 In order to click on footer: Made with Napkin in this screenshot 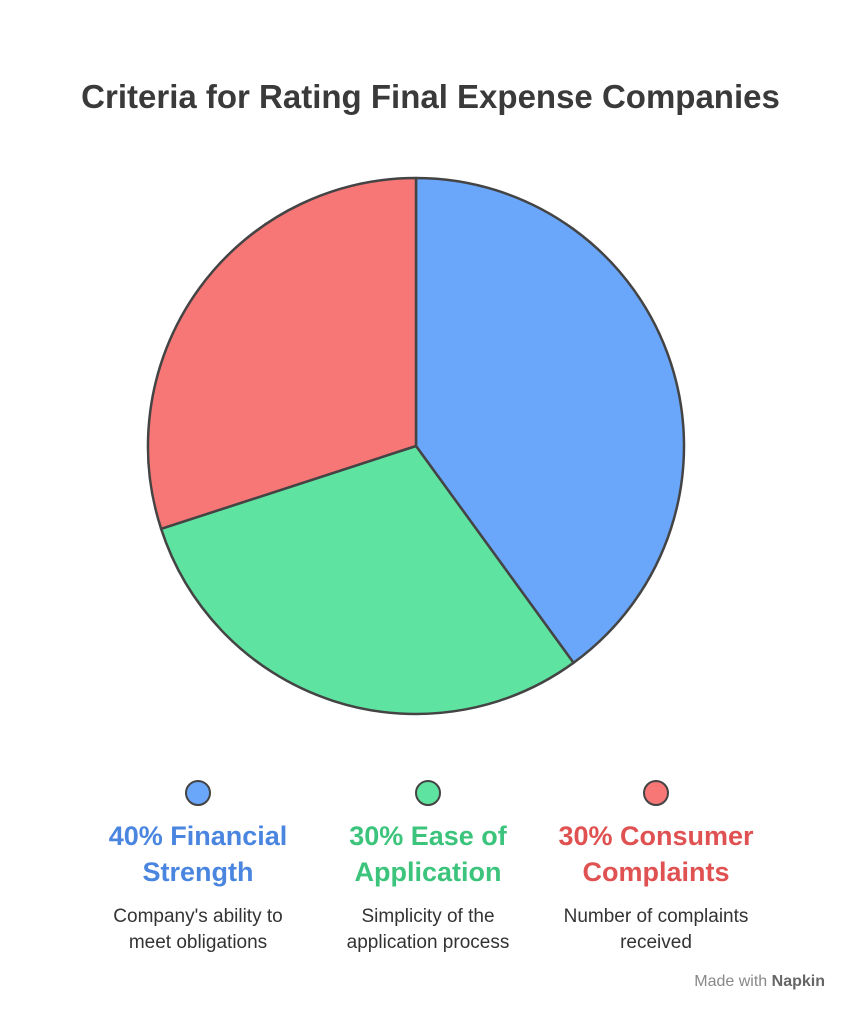, I will do `click(759, 982)`.